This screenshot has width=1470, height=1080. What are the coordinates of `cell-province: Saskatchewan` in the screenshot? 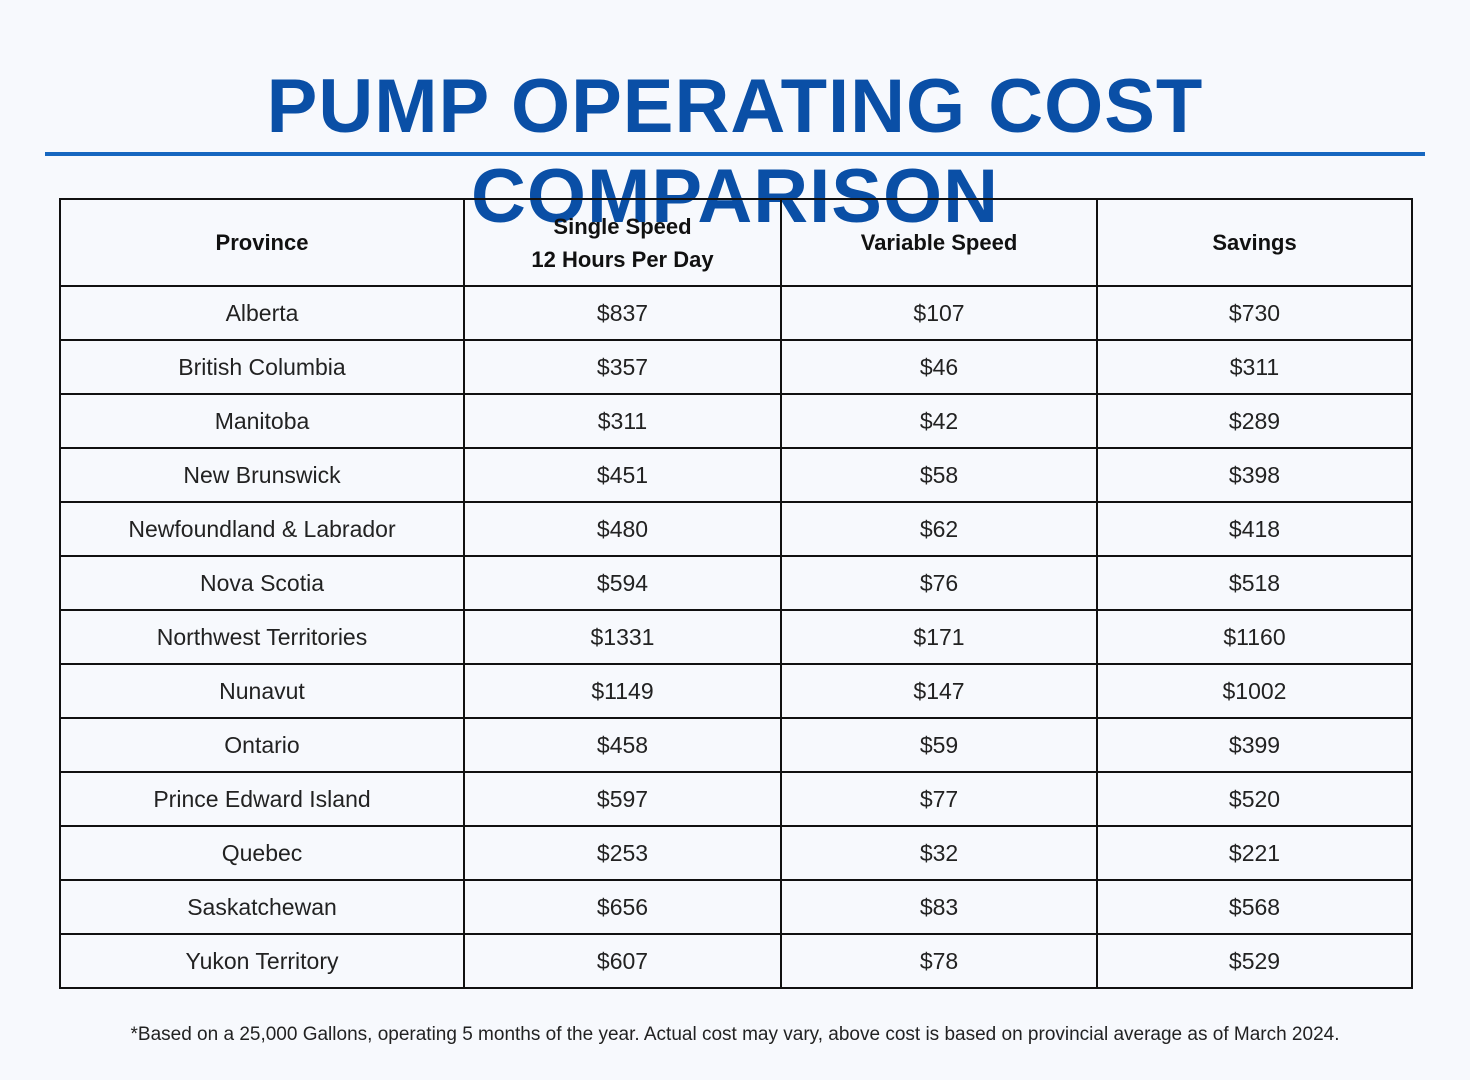 It's located at (262, 907).